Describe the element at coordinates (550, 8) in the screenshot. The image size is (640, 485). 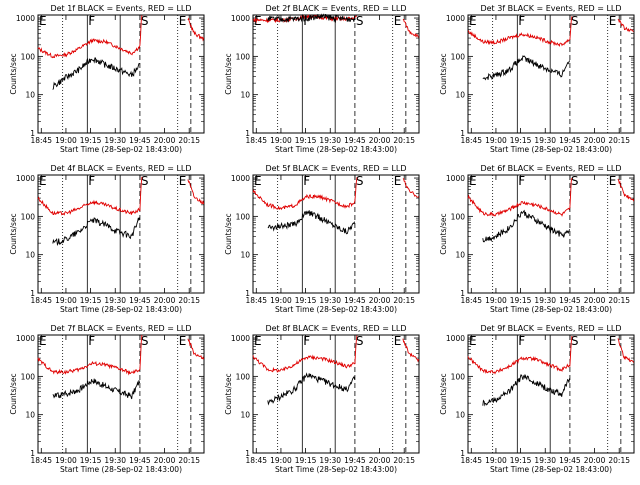
I see `panel-title: Det 3f BLACK = Events, RED = LLD` at that location.